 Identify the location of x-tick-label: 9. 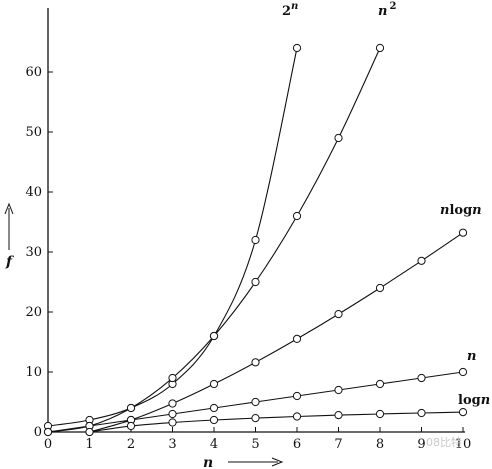
(421, 444).